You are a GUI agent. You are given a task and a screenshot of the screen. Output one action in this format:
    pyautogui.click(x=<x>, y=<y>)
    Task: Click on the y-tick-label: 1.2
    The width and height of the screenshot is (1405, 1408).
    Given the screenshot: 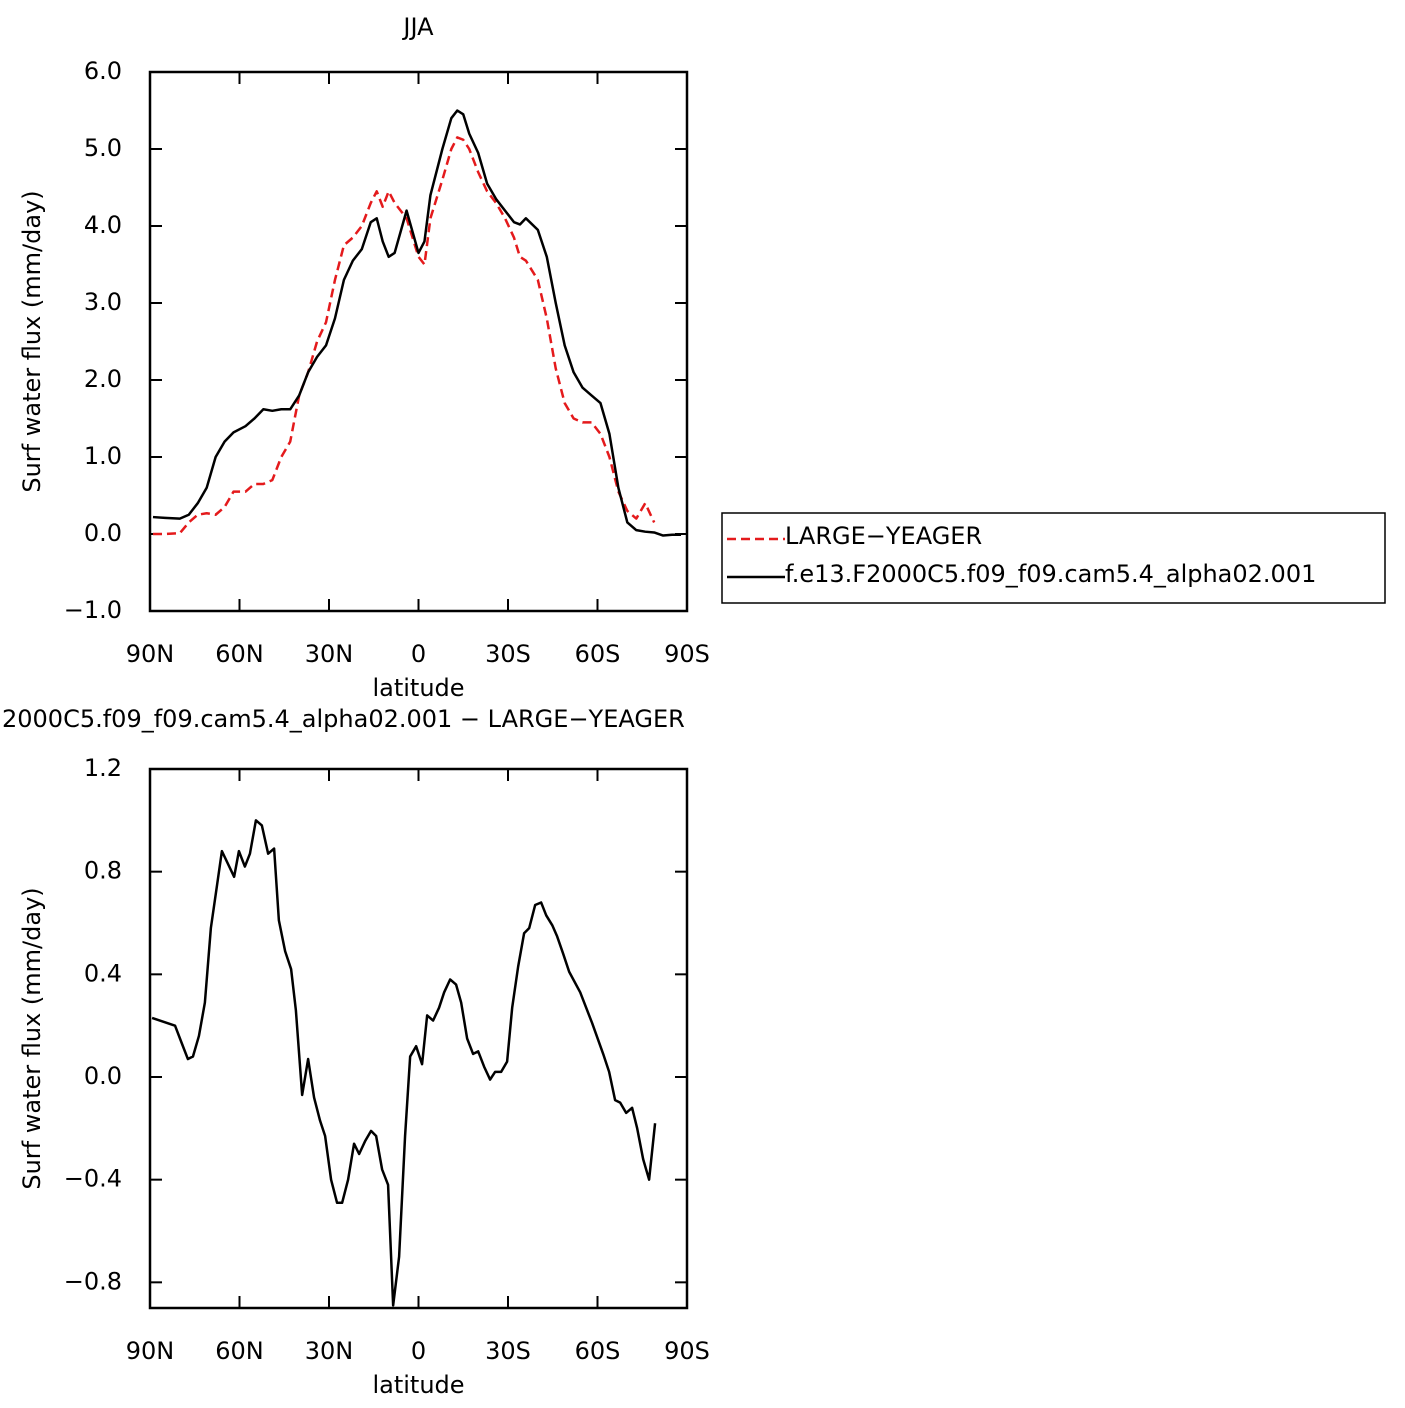 What is the action you would take?
    pyautogui.click(x=103, y=768)
    